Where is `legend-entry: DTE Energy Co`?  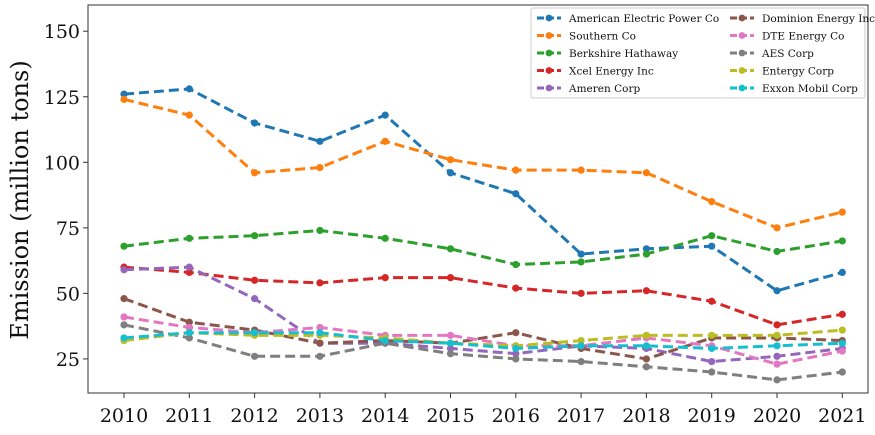
legend-entry: DTE Energy Co is located at coordinates (787, 37).